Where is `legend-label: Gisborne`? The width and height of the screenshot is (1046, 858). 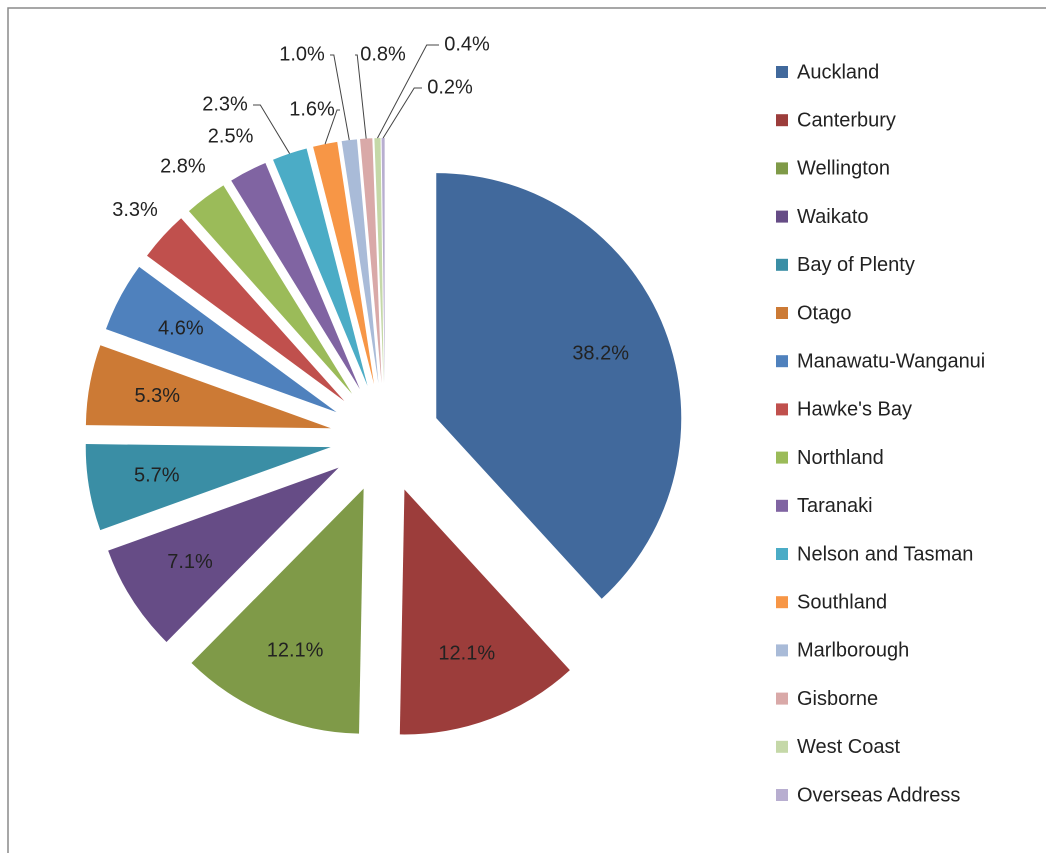 legend-label: Gisborne is located at coordinates (837, 699).